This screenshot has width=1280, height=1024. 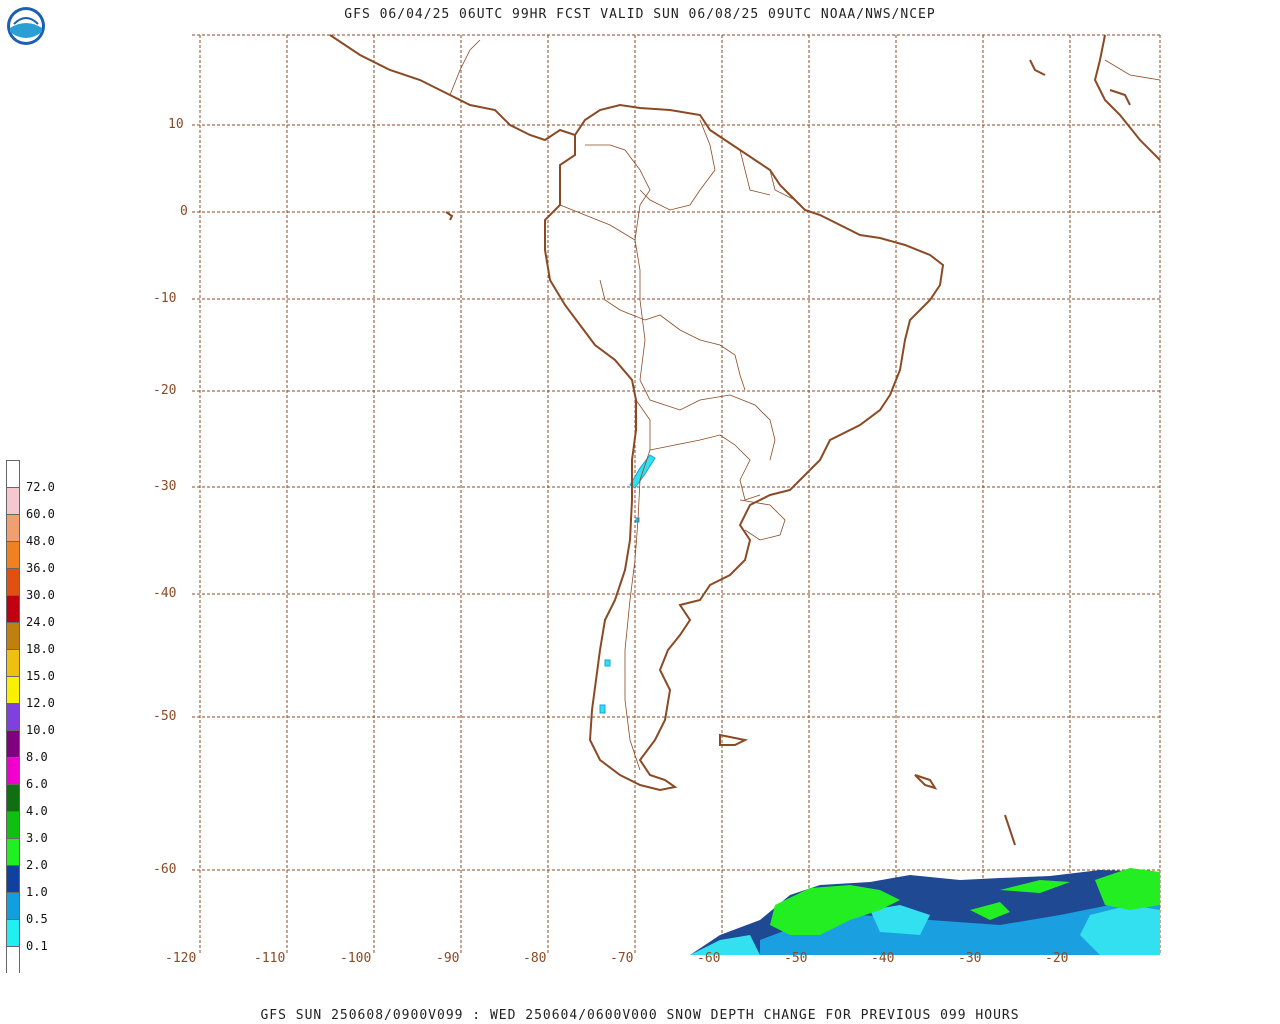 What do you see at coordinates (883, 958) in the screenshot?
I see `lon-label-neg40: -40` at bounding box center [883, 958].